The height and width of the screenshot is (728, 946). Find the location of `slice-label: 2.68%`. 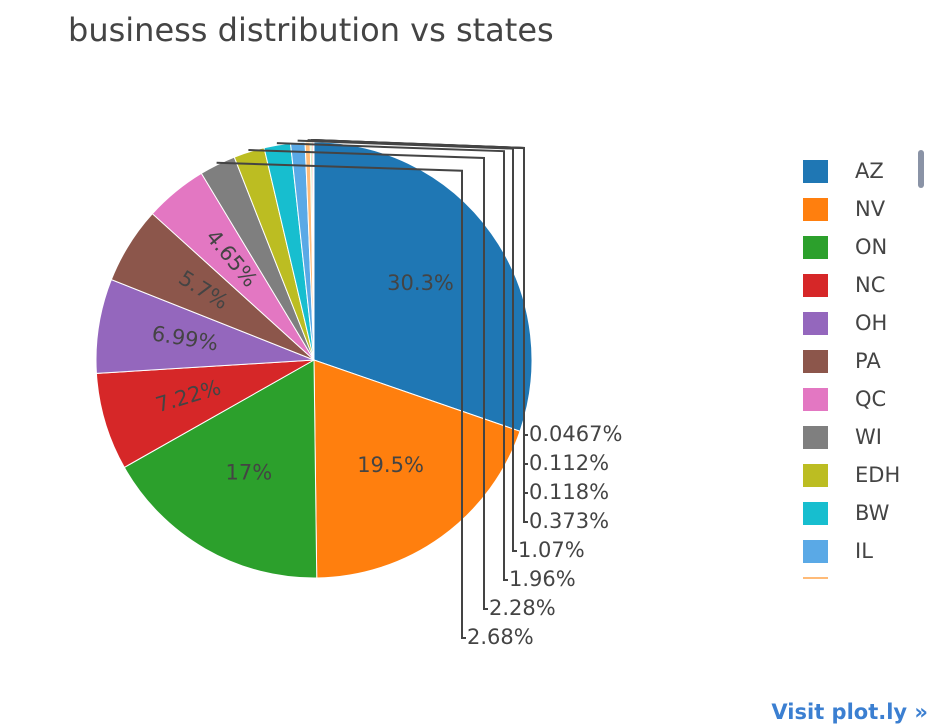

slice-label: 2.68% is located at coordinates (500, 637).